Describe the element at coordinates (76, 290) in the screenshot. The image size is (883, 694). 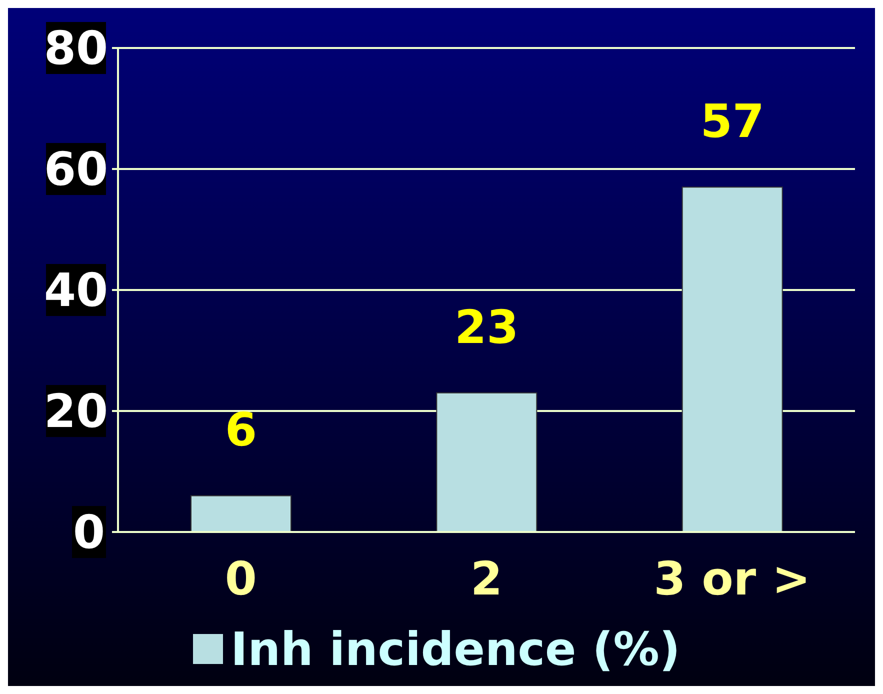
I see `y-tick-label: 40` at that location.